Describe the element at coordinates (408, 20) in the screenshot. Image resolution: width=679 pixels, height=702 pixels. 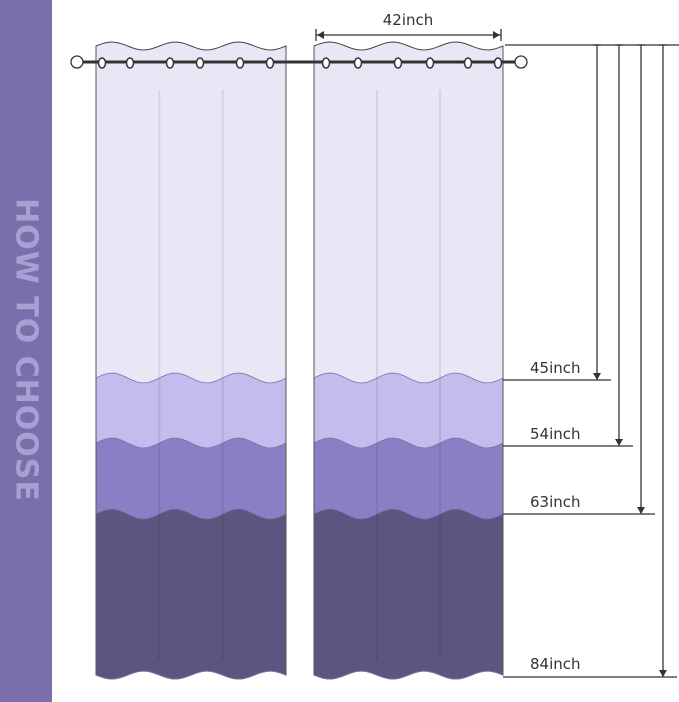
I see `width-label: 42inch` at that location.